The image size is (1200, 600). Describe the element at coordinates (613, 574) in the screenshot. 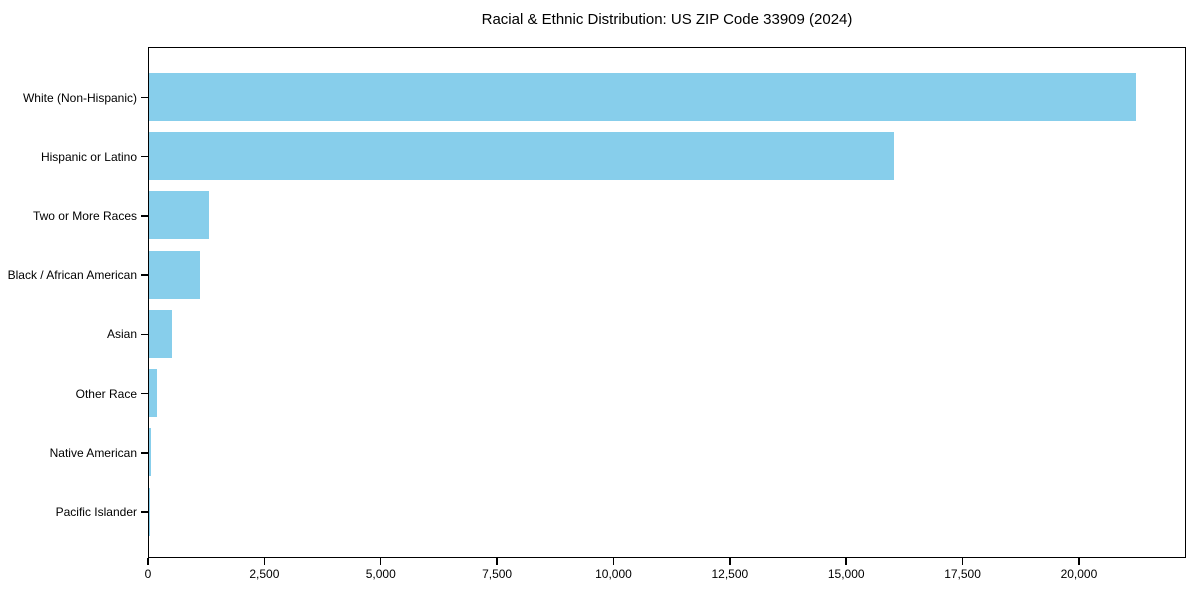

I see `x-tick-label: 10,000` at that location.